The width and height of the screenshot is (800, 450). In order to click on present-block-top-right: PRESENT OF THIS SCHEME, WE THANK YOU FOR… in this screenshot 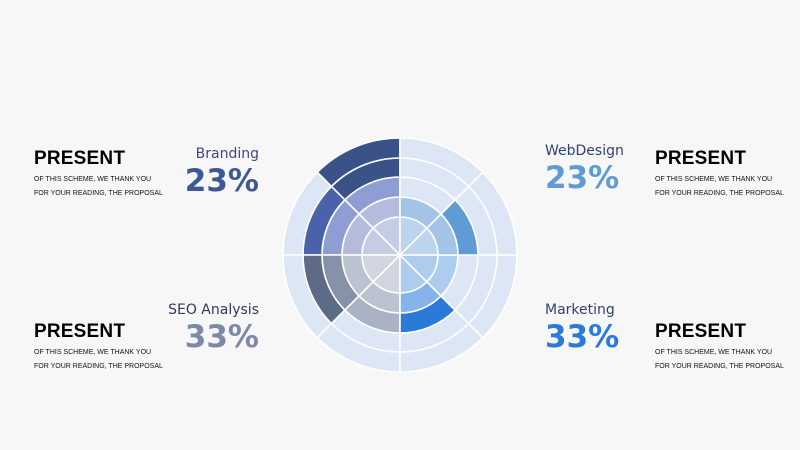, I will do `click(719, 174)`.